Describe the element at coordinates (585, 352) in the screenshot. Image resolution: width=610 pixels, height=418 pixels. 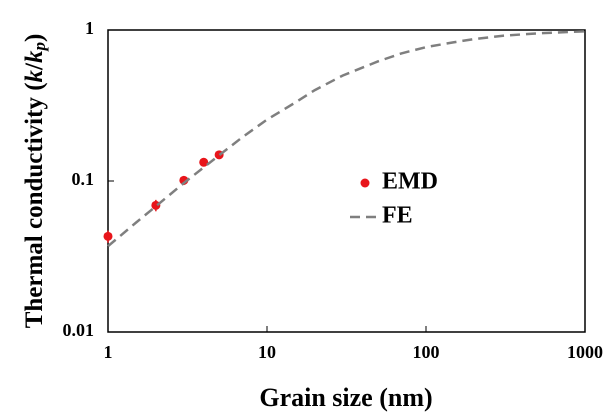
I see `x-tick-label: 1000` at that location.